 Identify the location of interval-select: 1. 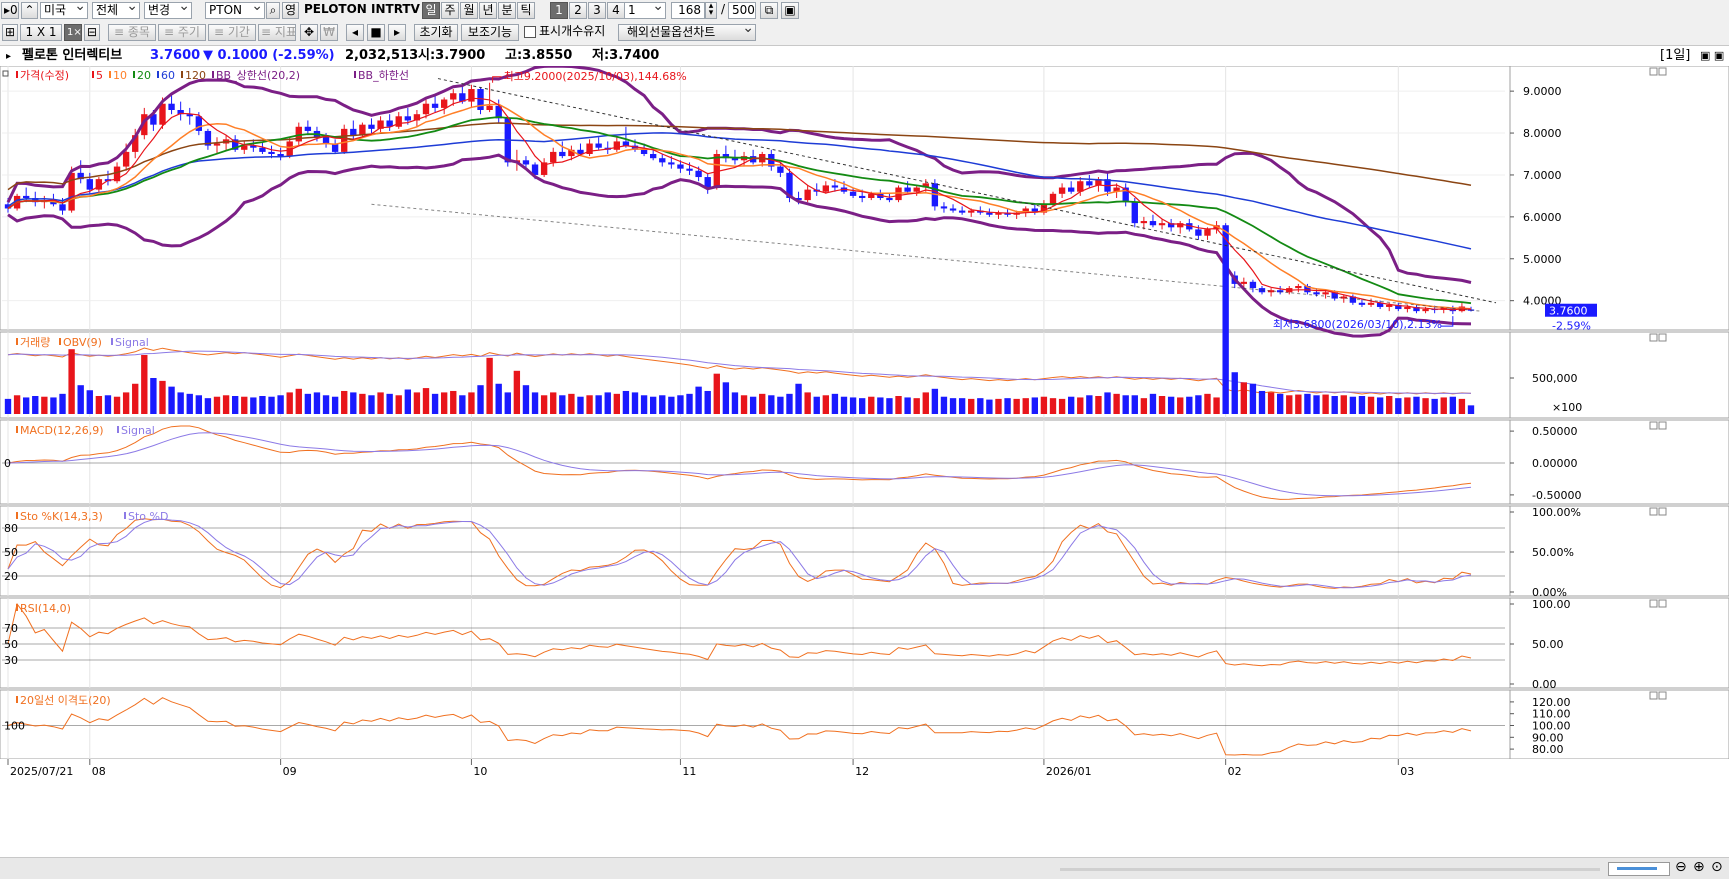
(645, 10).